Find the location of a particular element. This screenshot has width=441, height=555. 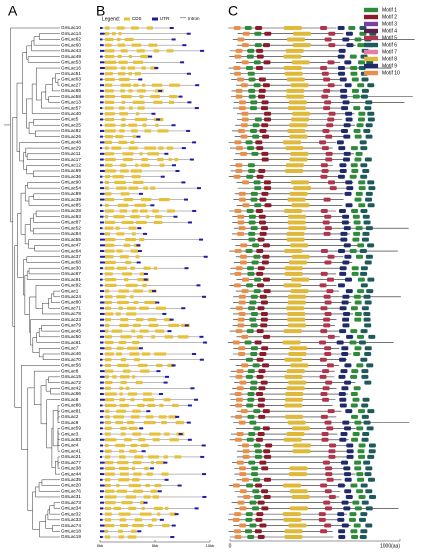

gene-label: GmLac8 is located at coordinates (70, 370).